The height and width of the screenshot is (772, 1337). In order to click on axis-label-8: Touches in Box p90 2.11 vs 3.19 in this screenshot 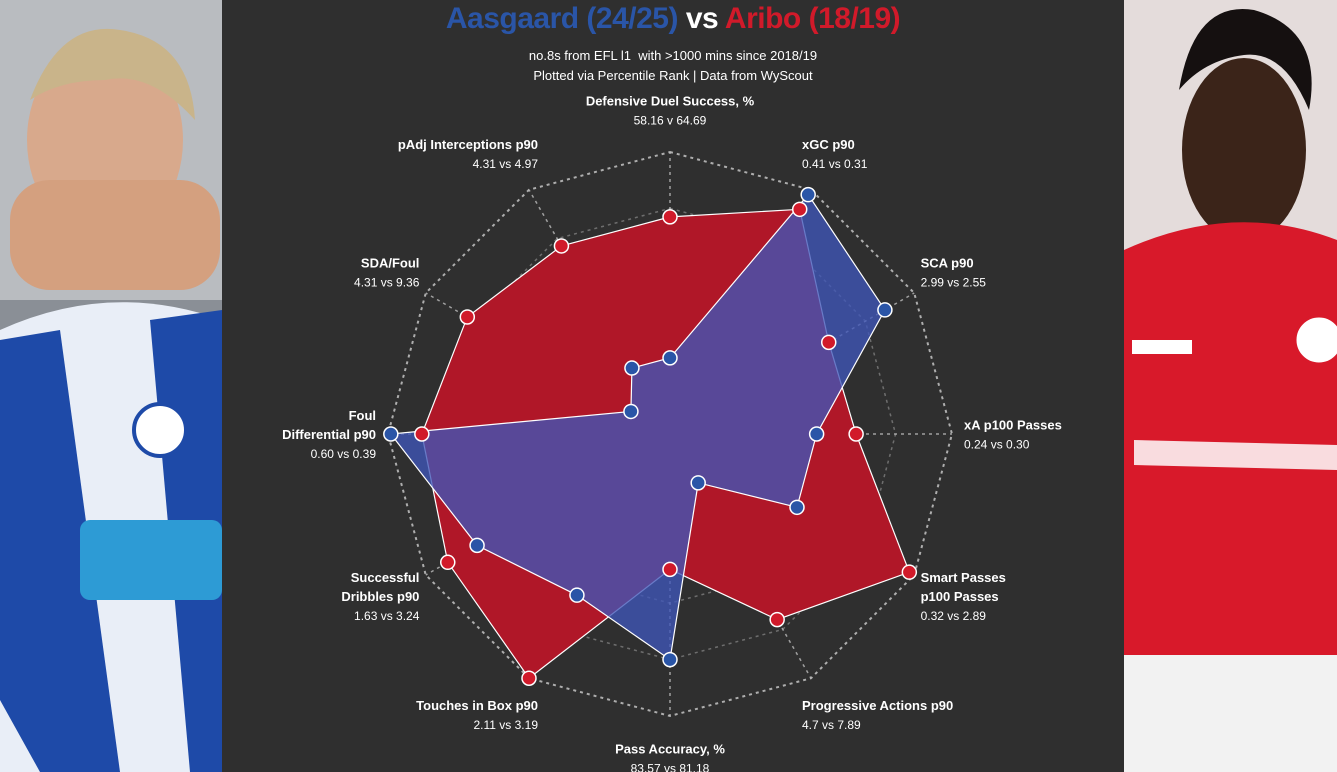, I will do `click(477, 715)`.